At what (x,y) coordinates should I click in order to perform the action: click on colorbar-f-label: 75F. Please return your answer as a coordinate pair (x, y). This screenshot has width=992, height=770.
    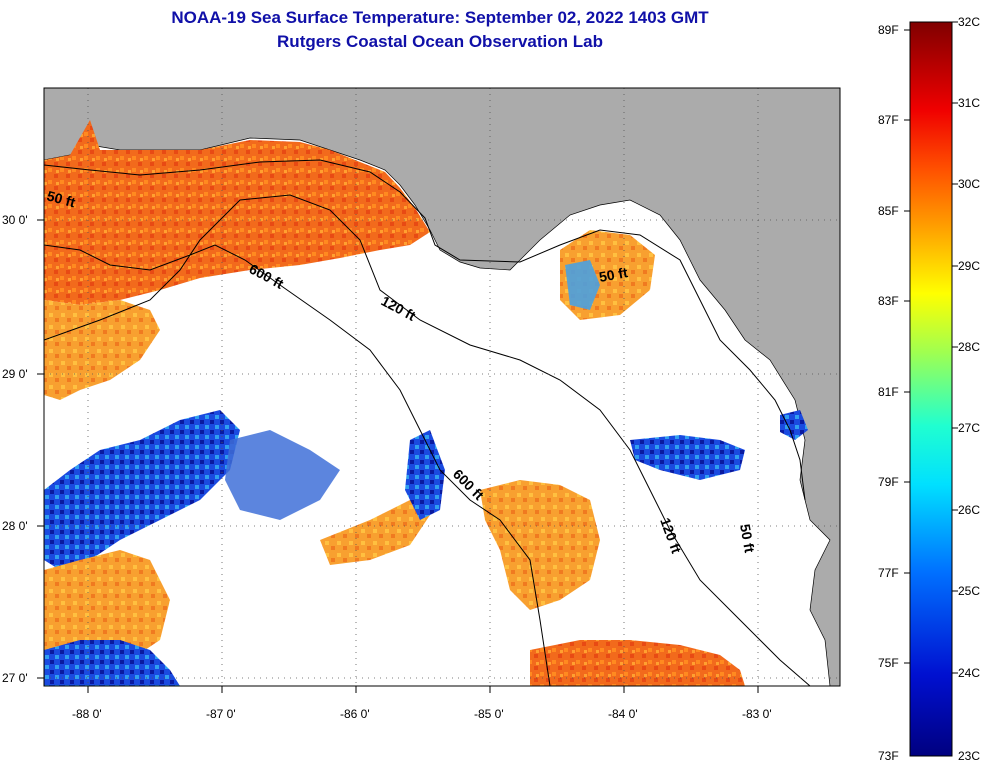
    Looking at the image, I should click on (888, 663).